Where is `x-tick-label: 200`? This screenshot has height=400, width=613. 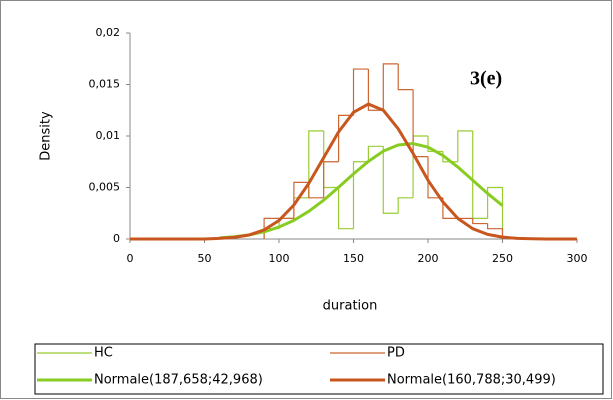
x-tick-label: 200 is located at coordinates (428, 258).